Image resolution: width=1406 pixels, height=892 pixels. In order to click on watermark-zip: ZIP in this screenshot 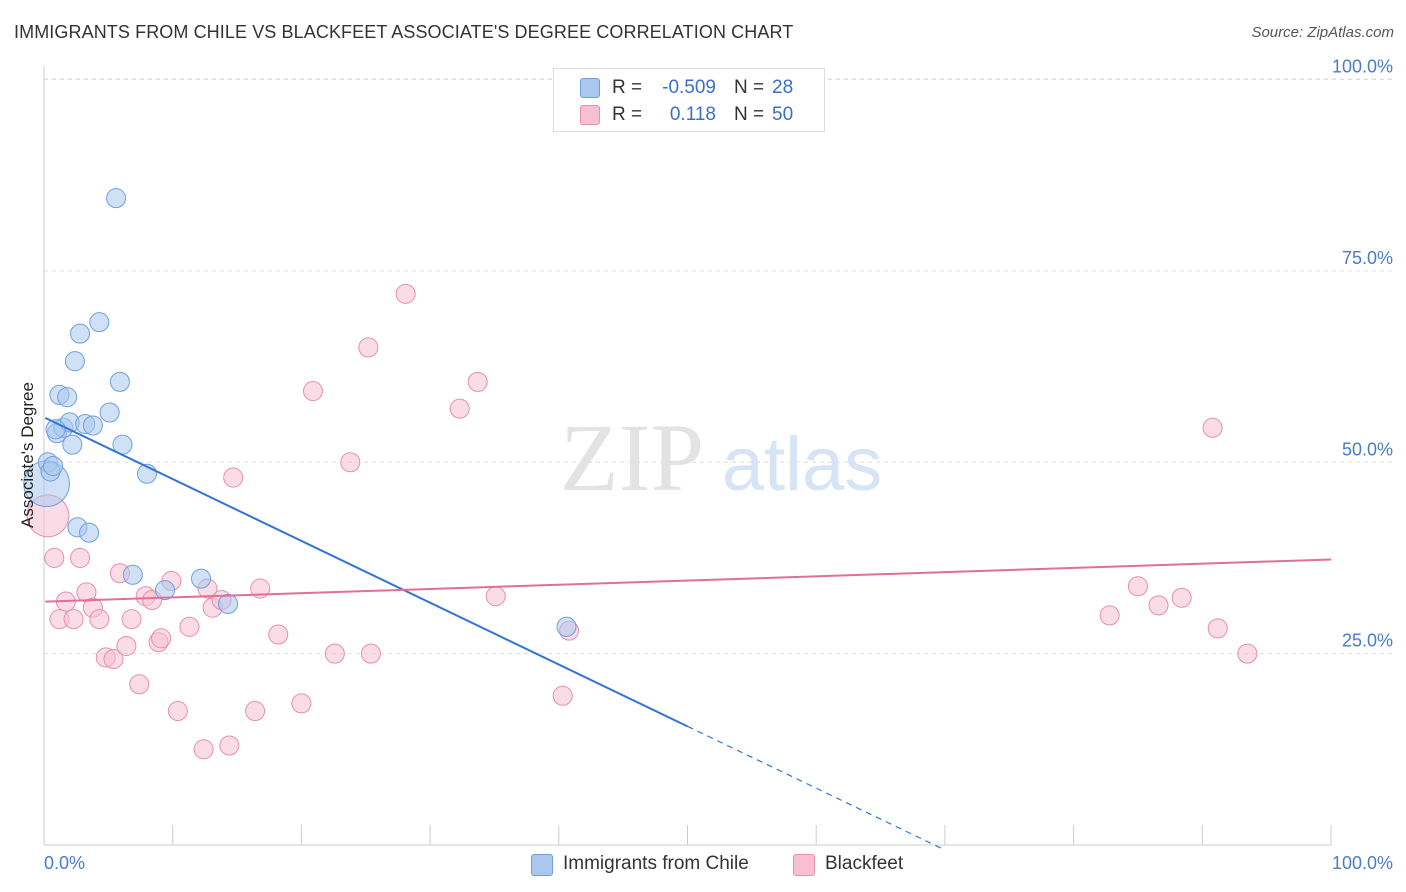, I will do `click(632, 457)`.